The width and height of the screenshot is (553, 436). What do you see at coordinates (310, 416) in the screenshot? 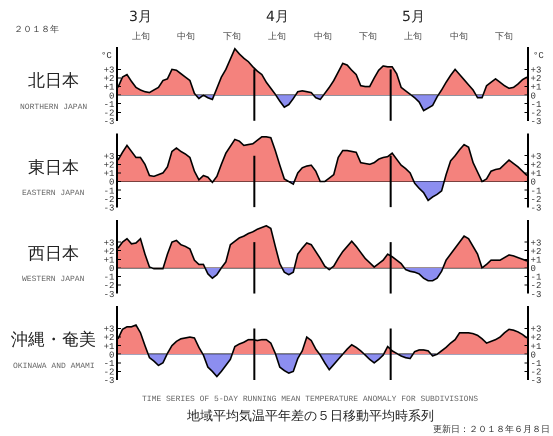
I see `text: 地域平均気温平年差の５日移動平均時系列` at bounding box center [310, 416].